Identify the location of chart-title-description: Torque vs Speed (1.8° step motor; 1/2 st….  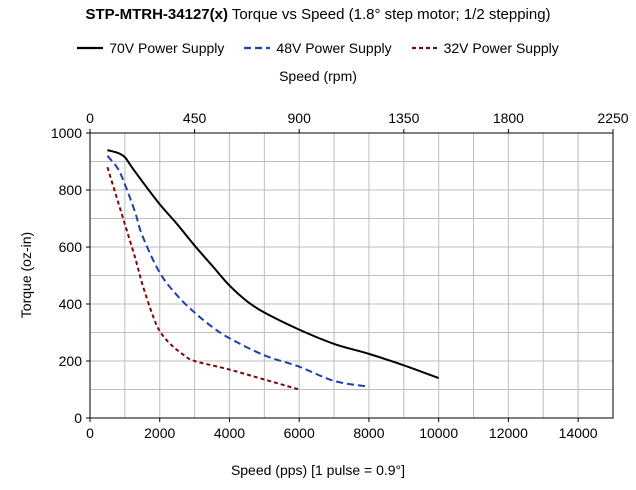
(389, 14).